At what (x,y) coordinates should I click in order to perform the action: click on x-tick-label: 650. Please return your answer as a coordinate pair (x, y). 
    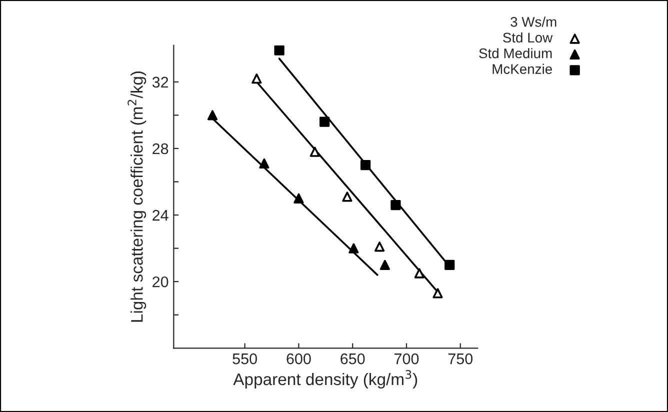
    Looking at the image, I should click on (352, 358).